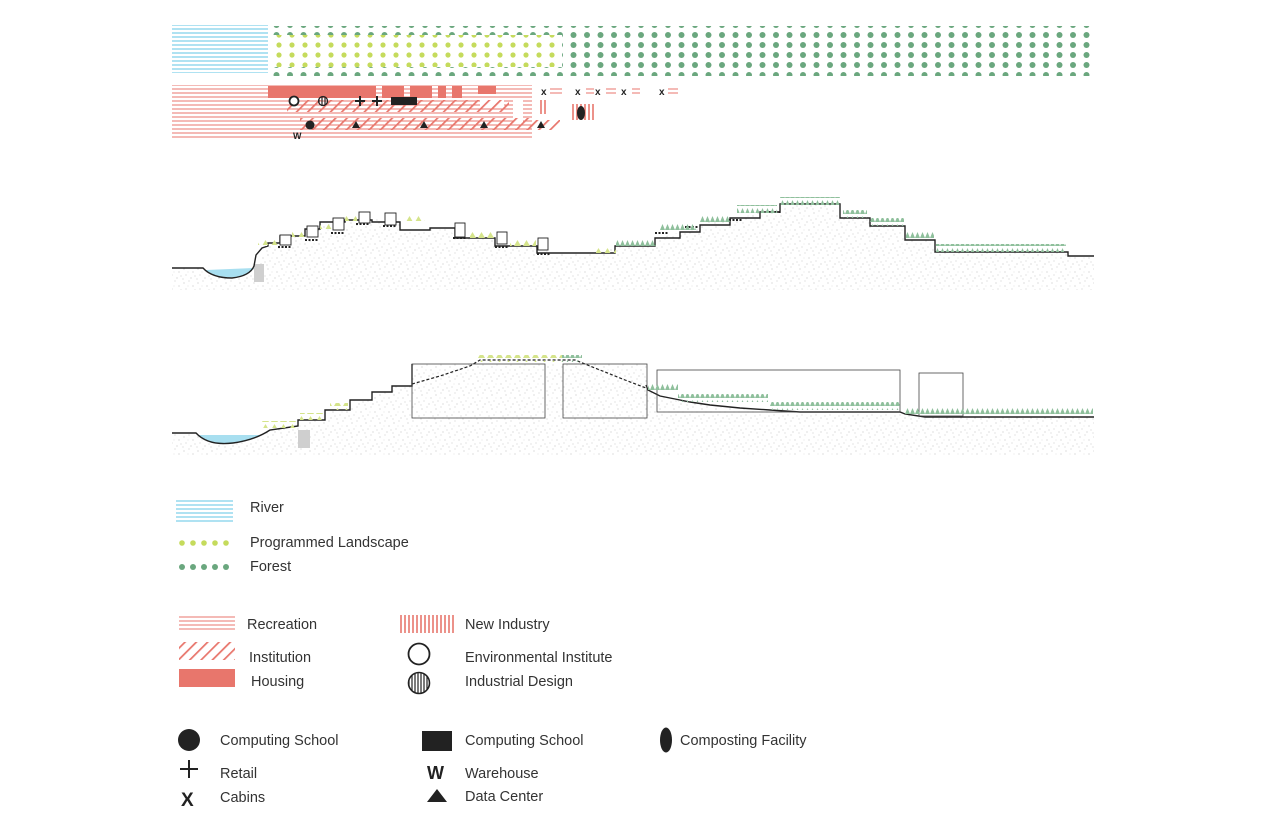 The height and width of the screenshot is (833, 1275). What do you see at coordinates (207, 678) in the screenshot?
I see `housing-swatch` at bounding box center [207, 678].